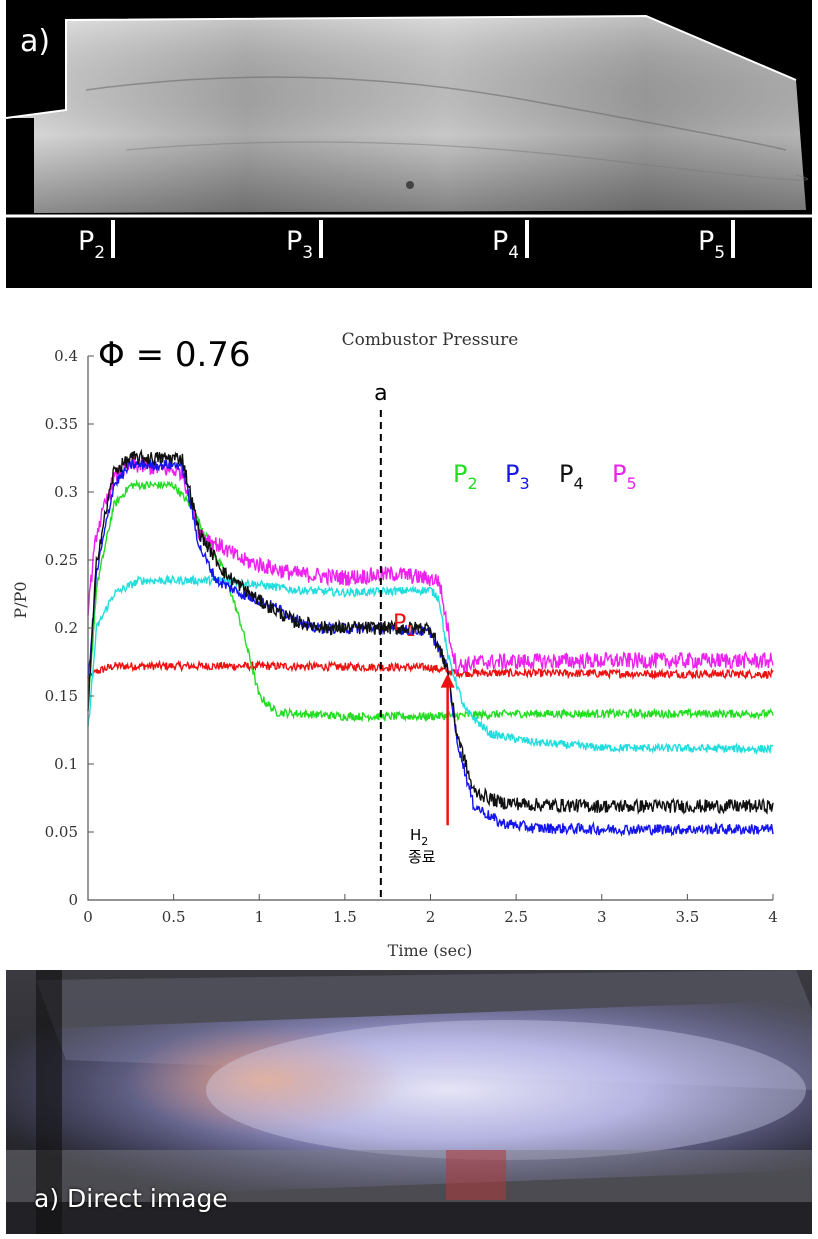 Image resolution: width=818 pixels, height=1239 pixels. What do you see at coordinates (20, 599) in the screenshot?
I see `y-axis-title: P/P0` at bounding box center [20, 599].